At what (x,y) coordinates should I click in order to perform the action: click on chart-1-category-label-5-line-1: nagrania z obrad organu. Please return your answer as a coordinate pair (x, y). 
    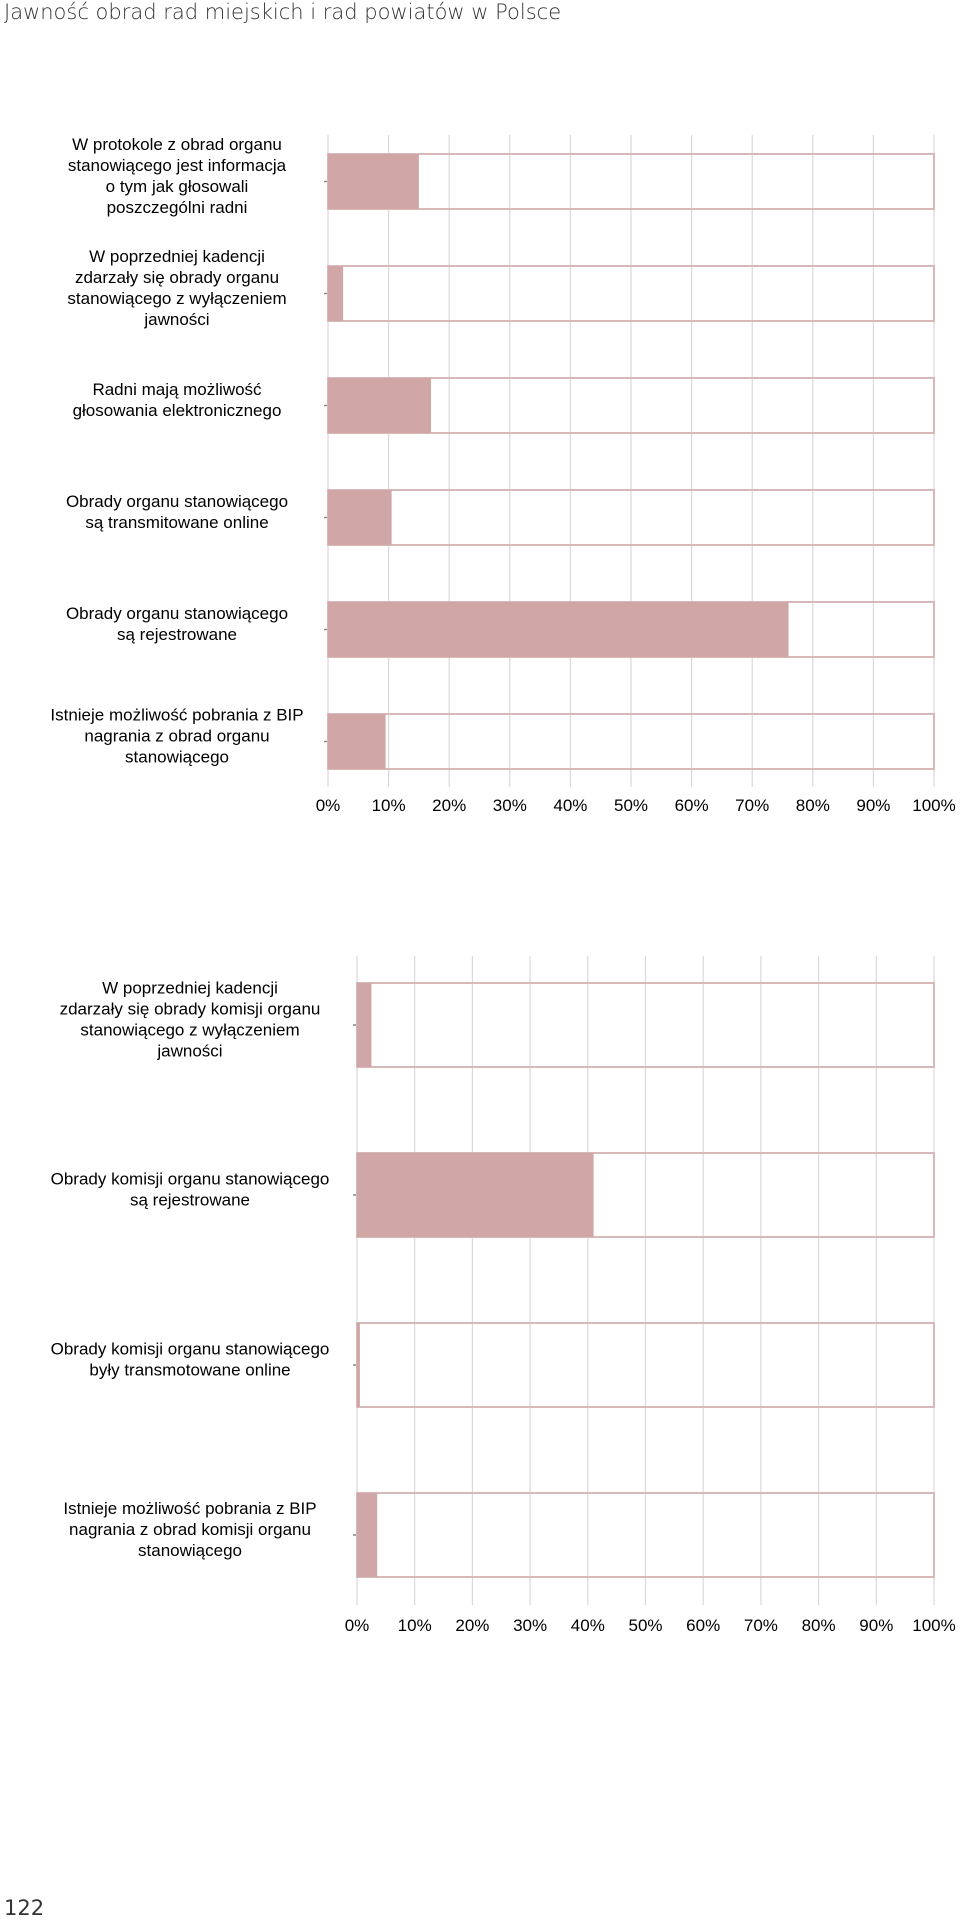
    Looking at the image, I should click on (176, 736).